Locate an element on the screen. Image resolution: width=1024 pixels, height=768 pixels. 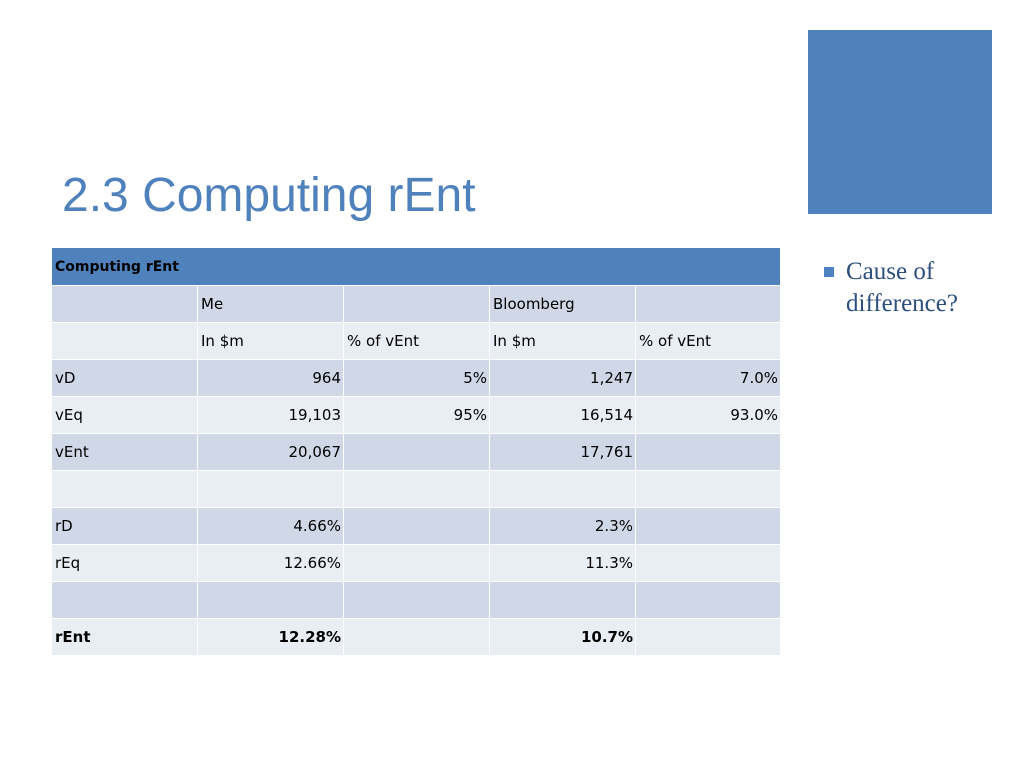
bullet-text: Cause of difference? is located at coordinates (902, 287).